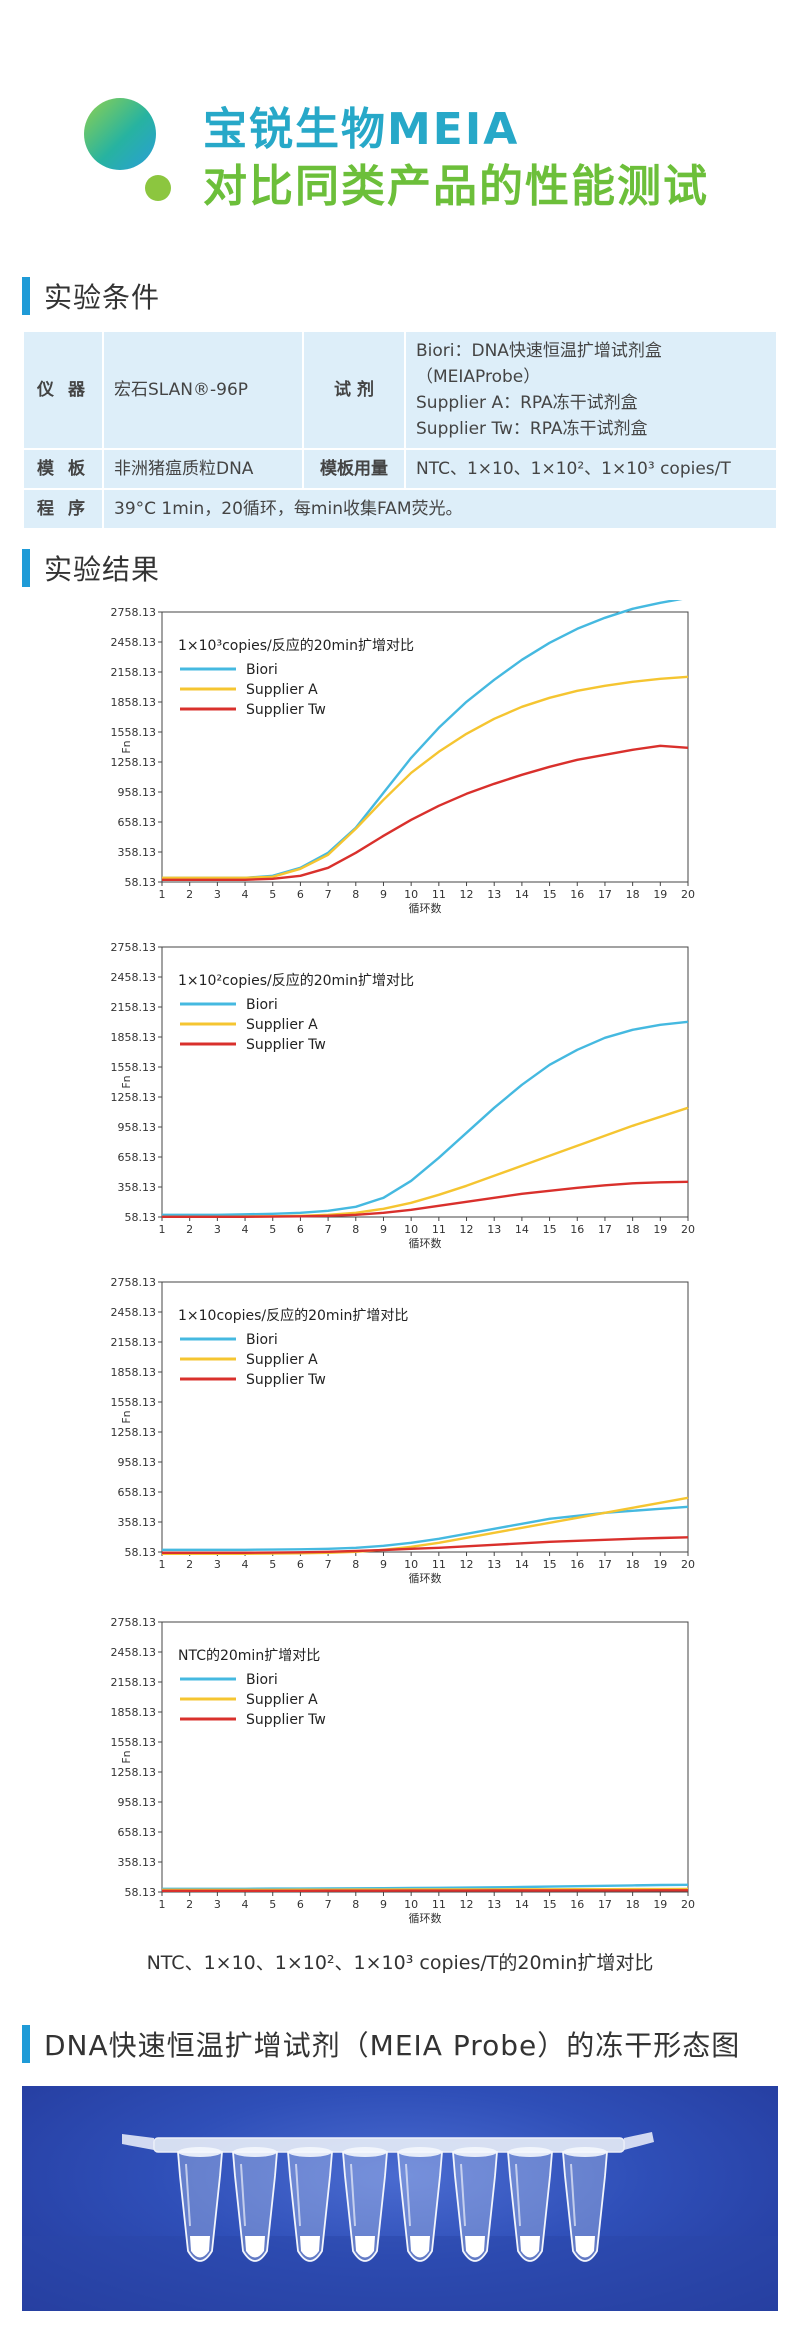 The width and height of the screenshot is (800, 2326). I want to click on lyophilized-tubes-photo, so click(400, 2198).